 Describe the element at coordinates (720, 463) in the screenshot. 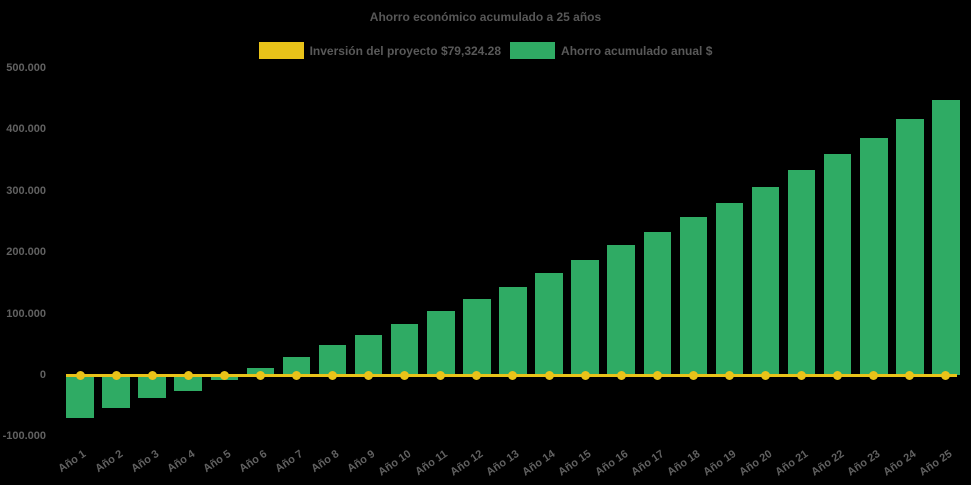

I see `x-axis-tick-label: Año 19` at that location.